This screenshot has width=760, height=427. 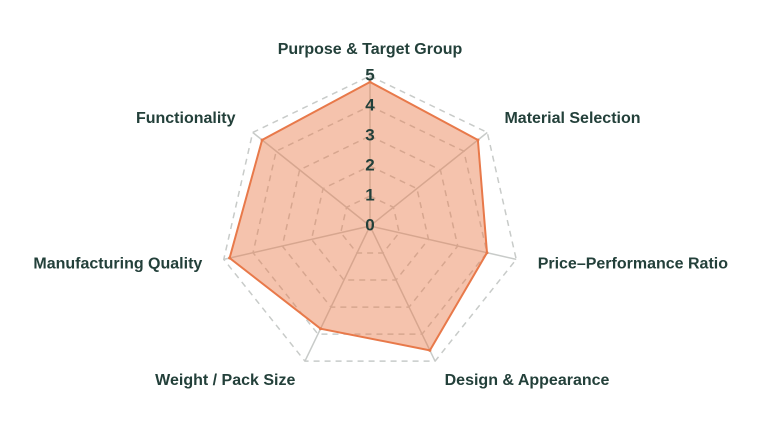 I want to click on axis-label: Manufacturing Quality, so click(x=117, y=263).